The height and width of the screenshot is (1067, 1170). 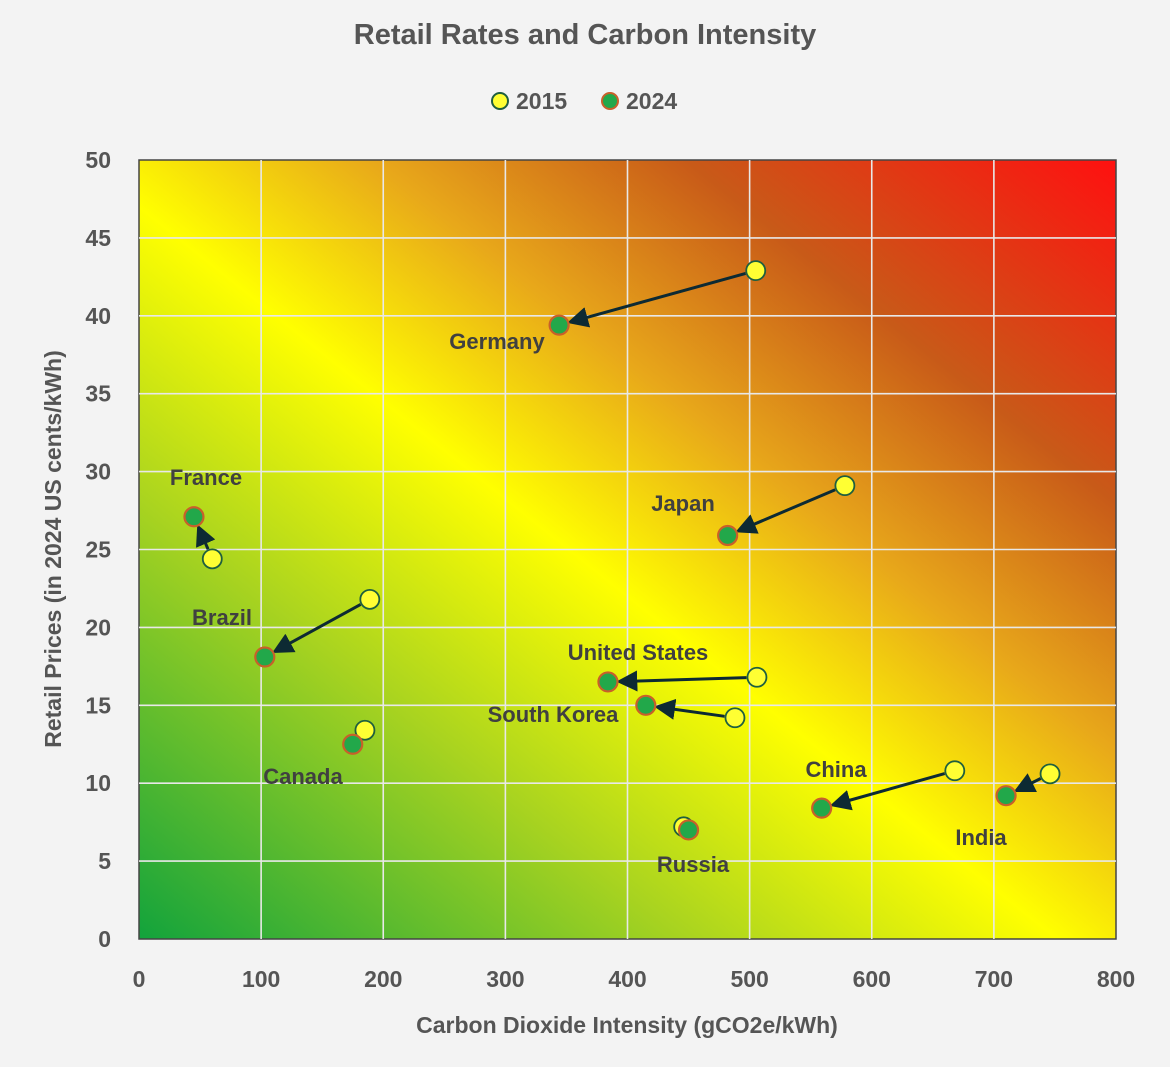 What do you see at coordinates (559, 325) in the screenshot?
I see `point-2024-germany` at bounding box center [559, 325].